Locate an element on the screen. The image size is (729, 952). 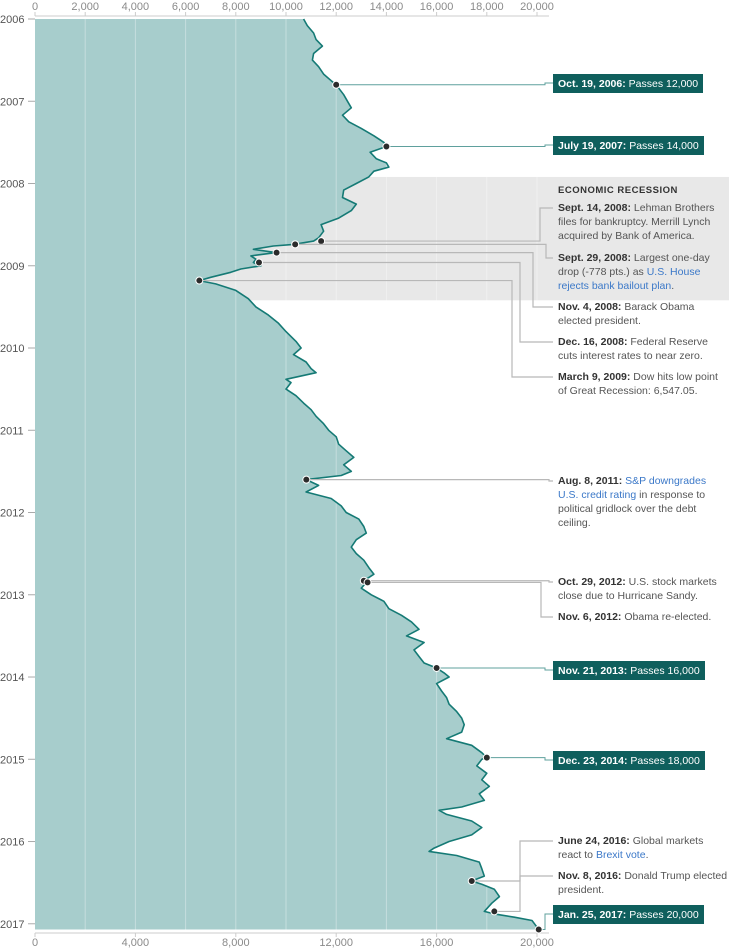
milestone-label: Oct. 19, 2006: Passes 12,000 is located at coordinates (628, 83).